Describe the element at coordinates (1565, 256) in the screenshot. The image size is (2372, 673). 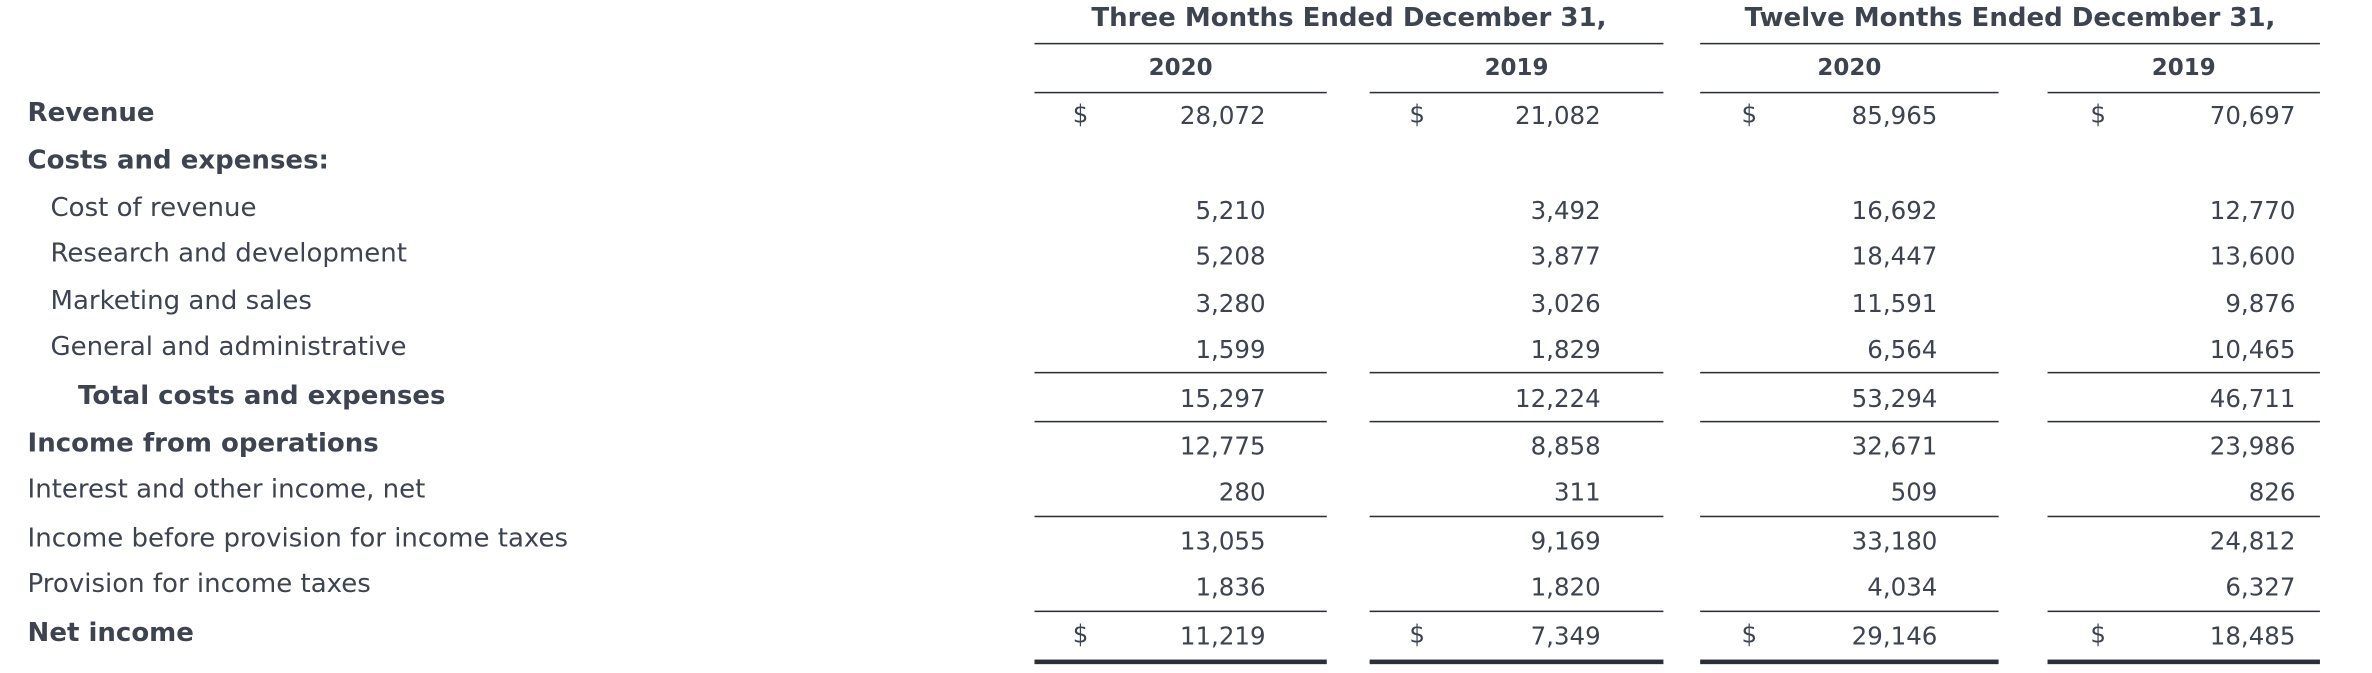
I see `value-cell: 3,877` at that location.